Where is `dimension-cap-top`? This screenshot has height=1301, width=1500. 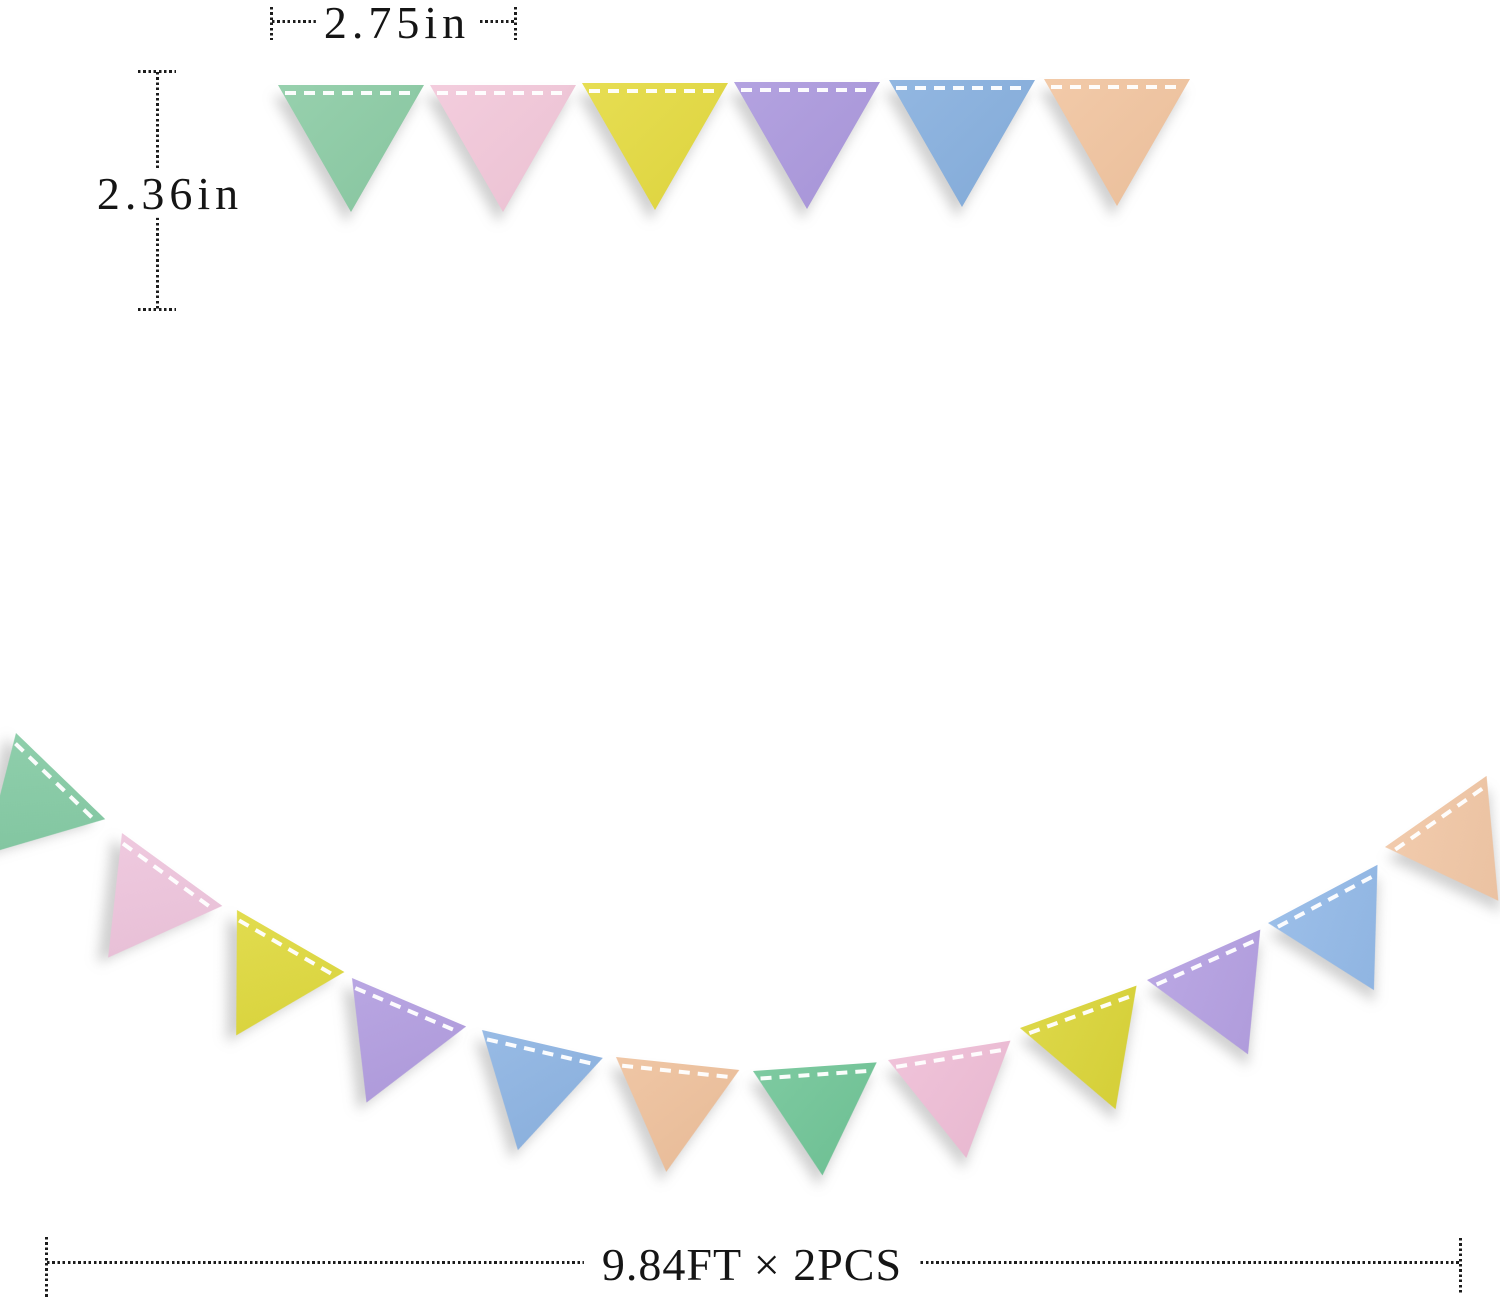
dimension-cap-top is located at coordinates (157, 71).